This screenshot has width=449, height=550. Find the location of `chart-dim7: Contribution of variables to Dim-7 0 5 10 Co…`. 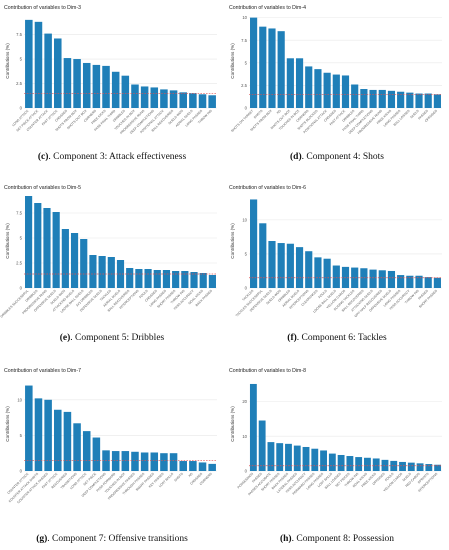

chart-dim7: Contribution of variables to Dim-7 0 5 10 Co… is located at coordinates (110, 436).